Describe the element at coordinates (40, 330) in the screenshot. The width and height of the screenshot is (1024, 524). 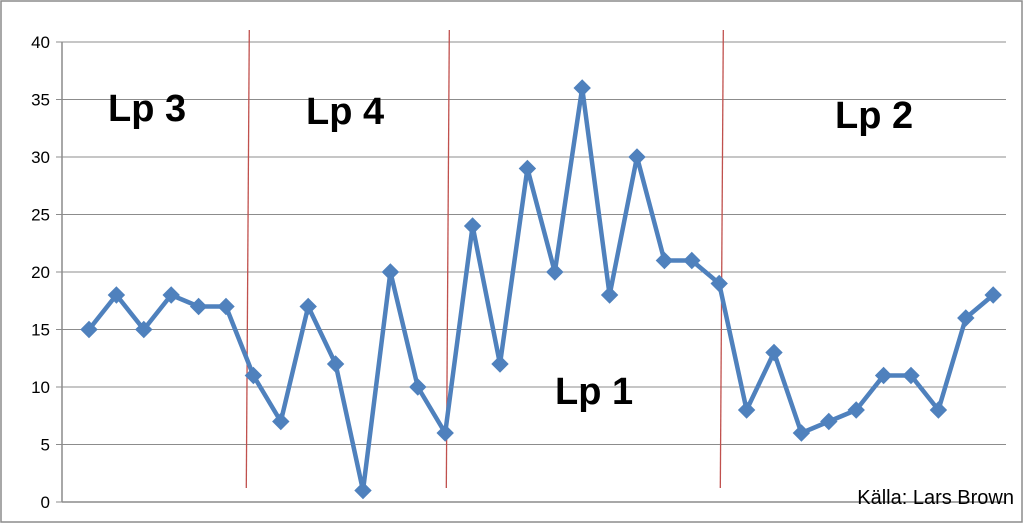
I see `y-tick-label-15: 15` at that location.